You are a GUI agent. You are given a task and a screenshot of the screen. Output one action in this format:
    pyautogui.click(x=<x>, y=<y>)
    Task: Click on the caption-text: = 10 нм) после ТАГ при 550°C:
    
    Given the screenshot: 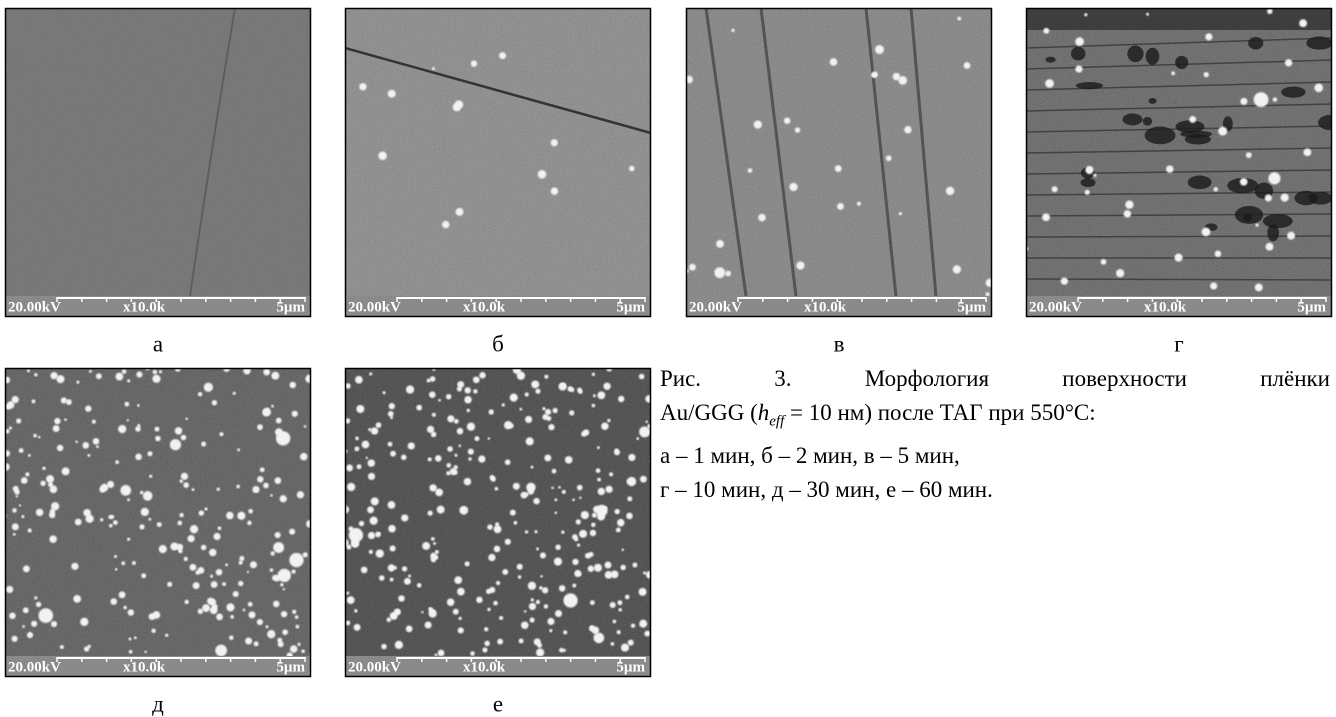 What is the action you would take?
    pyautogui.click(x=940, y=412)
    